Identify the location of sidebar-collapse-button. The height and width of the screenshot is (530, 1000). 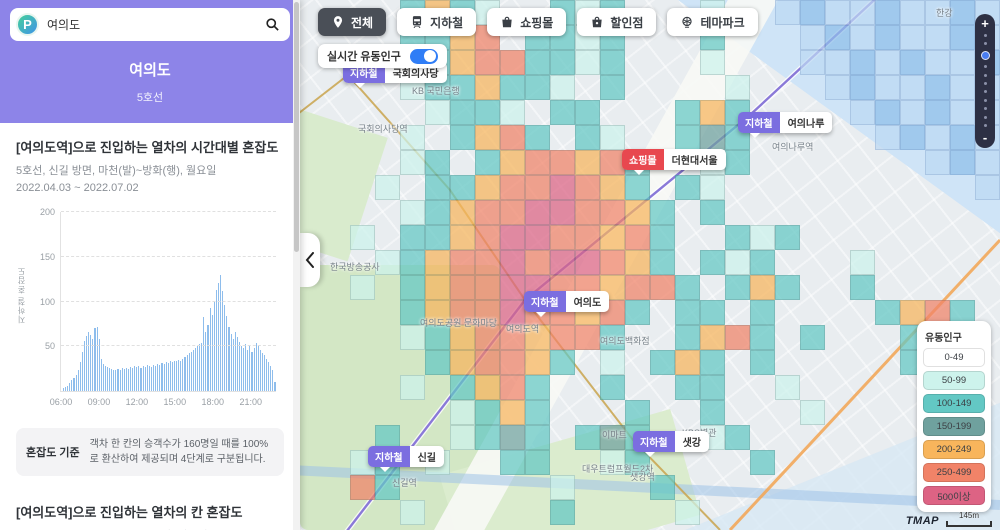
(310, 260).